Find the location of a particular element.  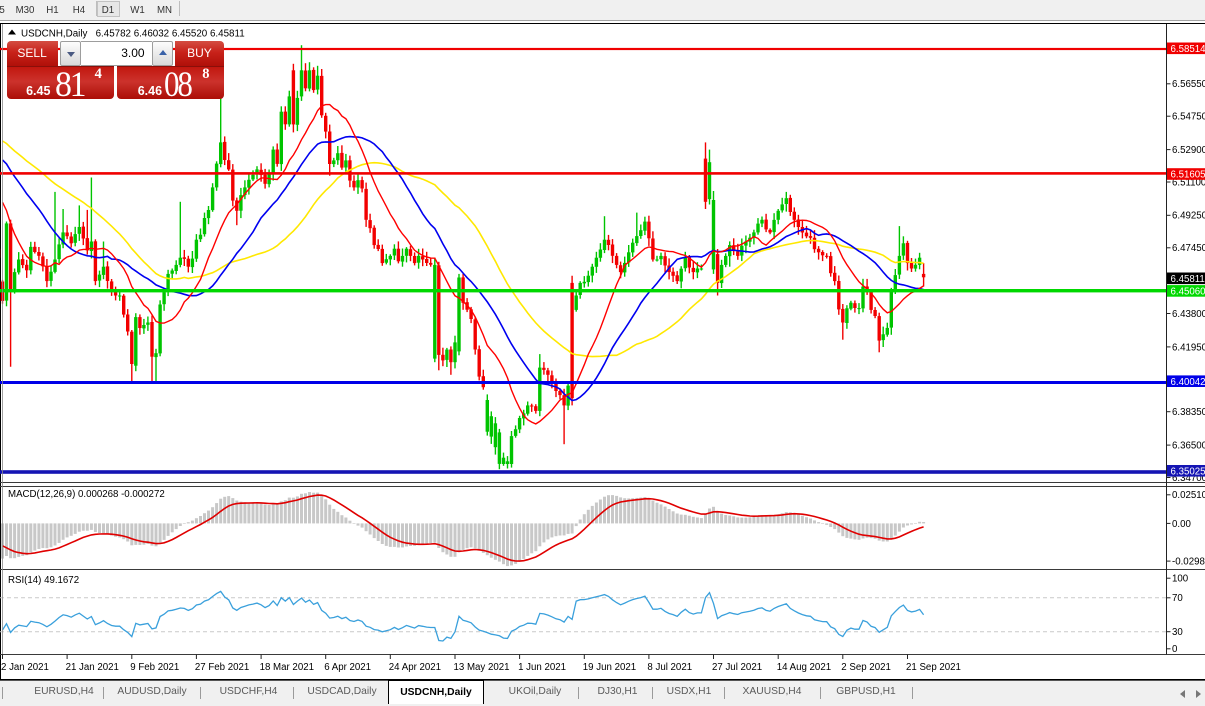

svg-text: 6.58514 is located at coordinates (1188, 49).